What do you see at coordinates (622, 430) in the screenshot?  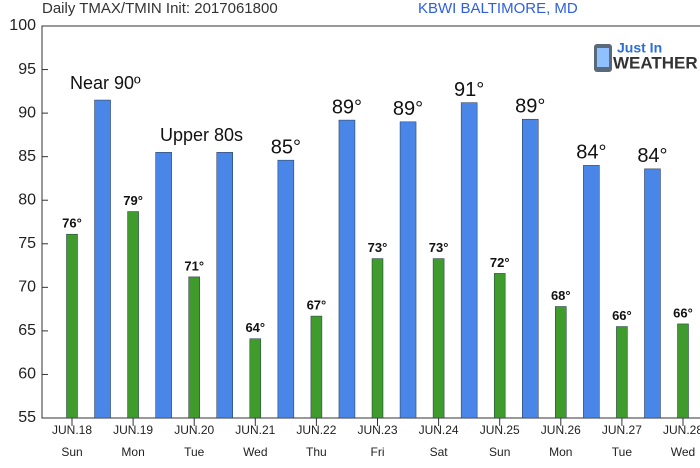 I see `x-tick-label: JUN.27` at bounding box center [622, 430].